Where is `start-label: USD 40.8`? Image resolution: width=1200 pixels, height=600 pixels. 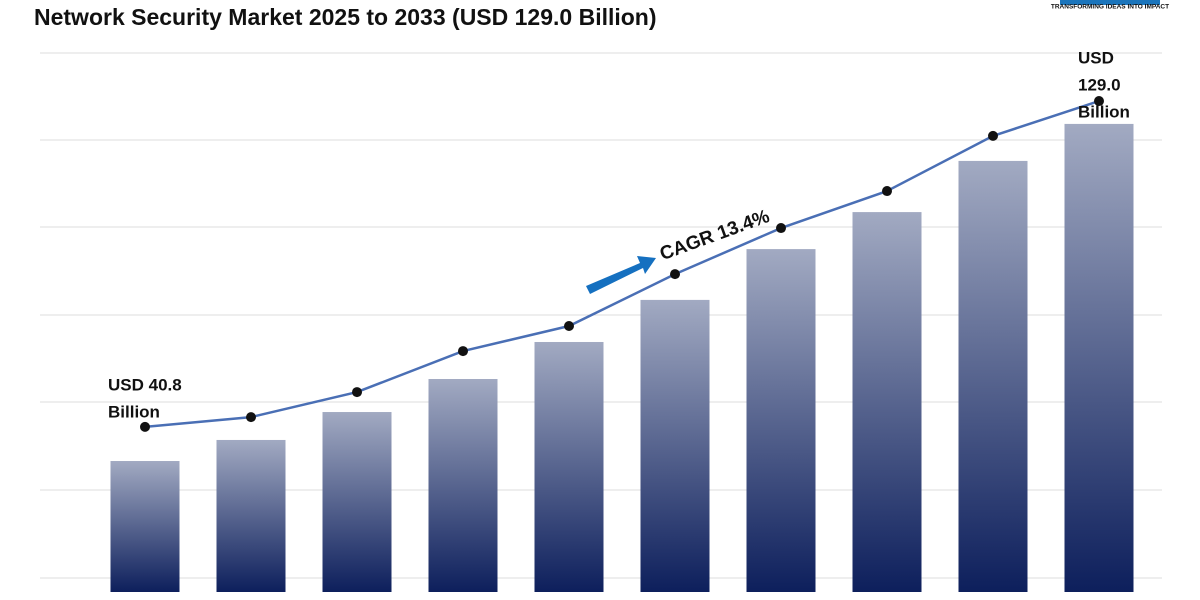 start-label: USD 40.8 is located at coordinates (145, 384).